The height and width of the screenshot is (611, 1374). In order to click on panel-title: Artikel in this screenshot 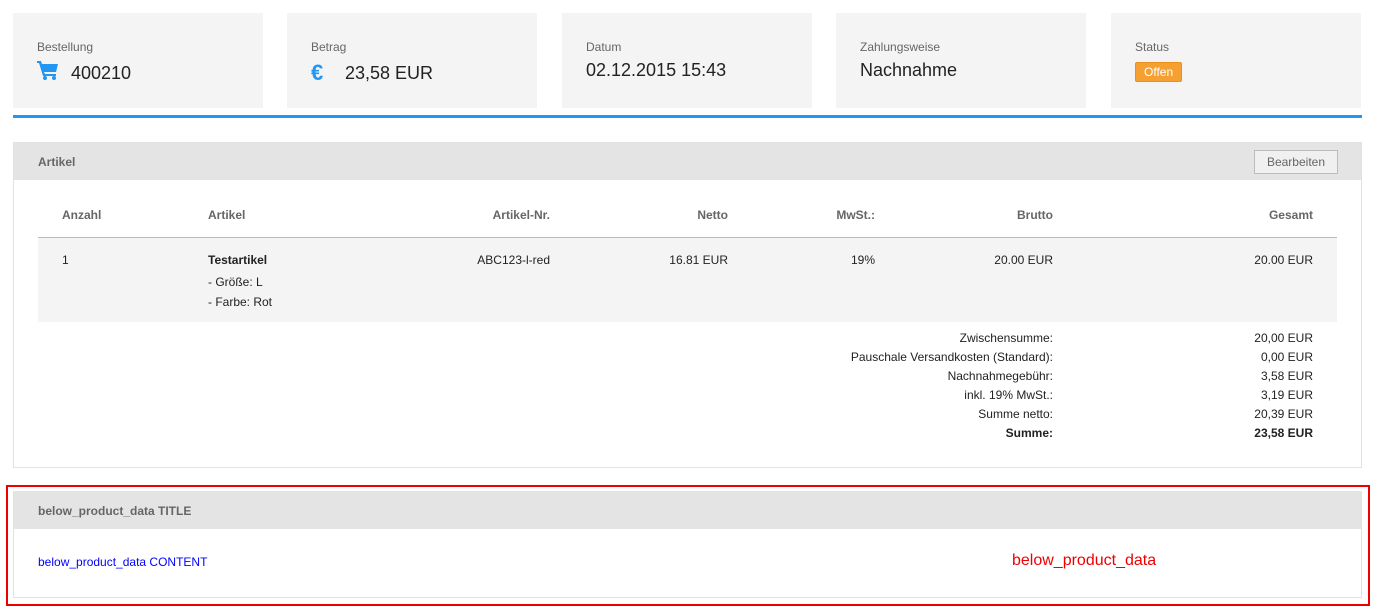, I will do `click(57, 161)`.